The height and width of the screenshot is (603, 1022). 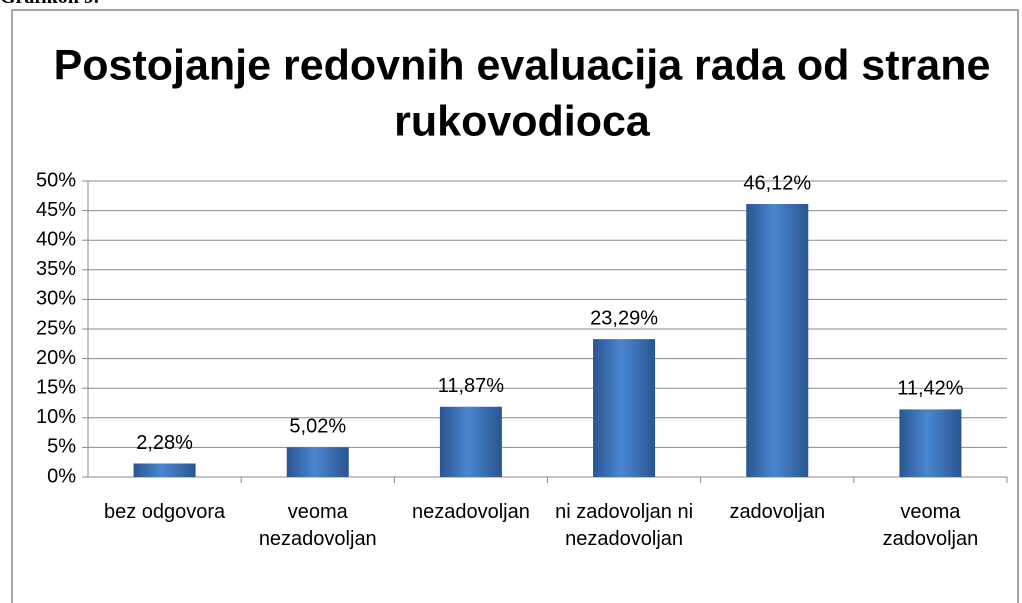 I want to click on data-label: 11,87%, so click(x=471, y=386).